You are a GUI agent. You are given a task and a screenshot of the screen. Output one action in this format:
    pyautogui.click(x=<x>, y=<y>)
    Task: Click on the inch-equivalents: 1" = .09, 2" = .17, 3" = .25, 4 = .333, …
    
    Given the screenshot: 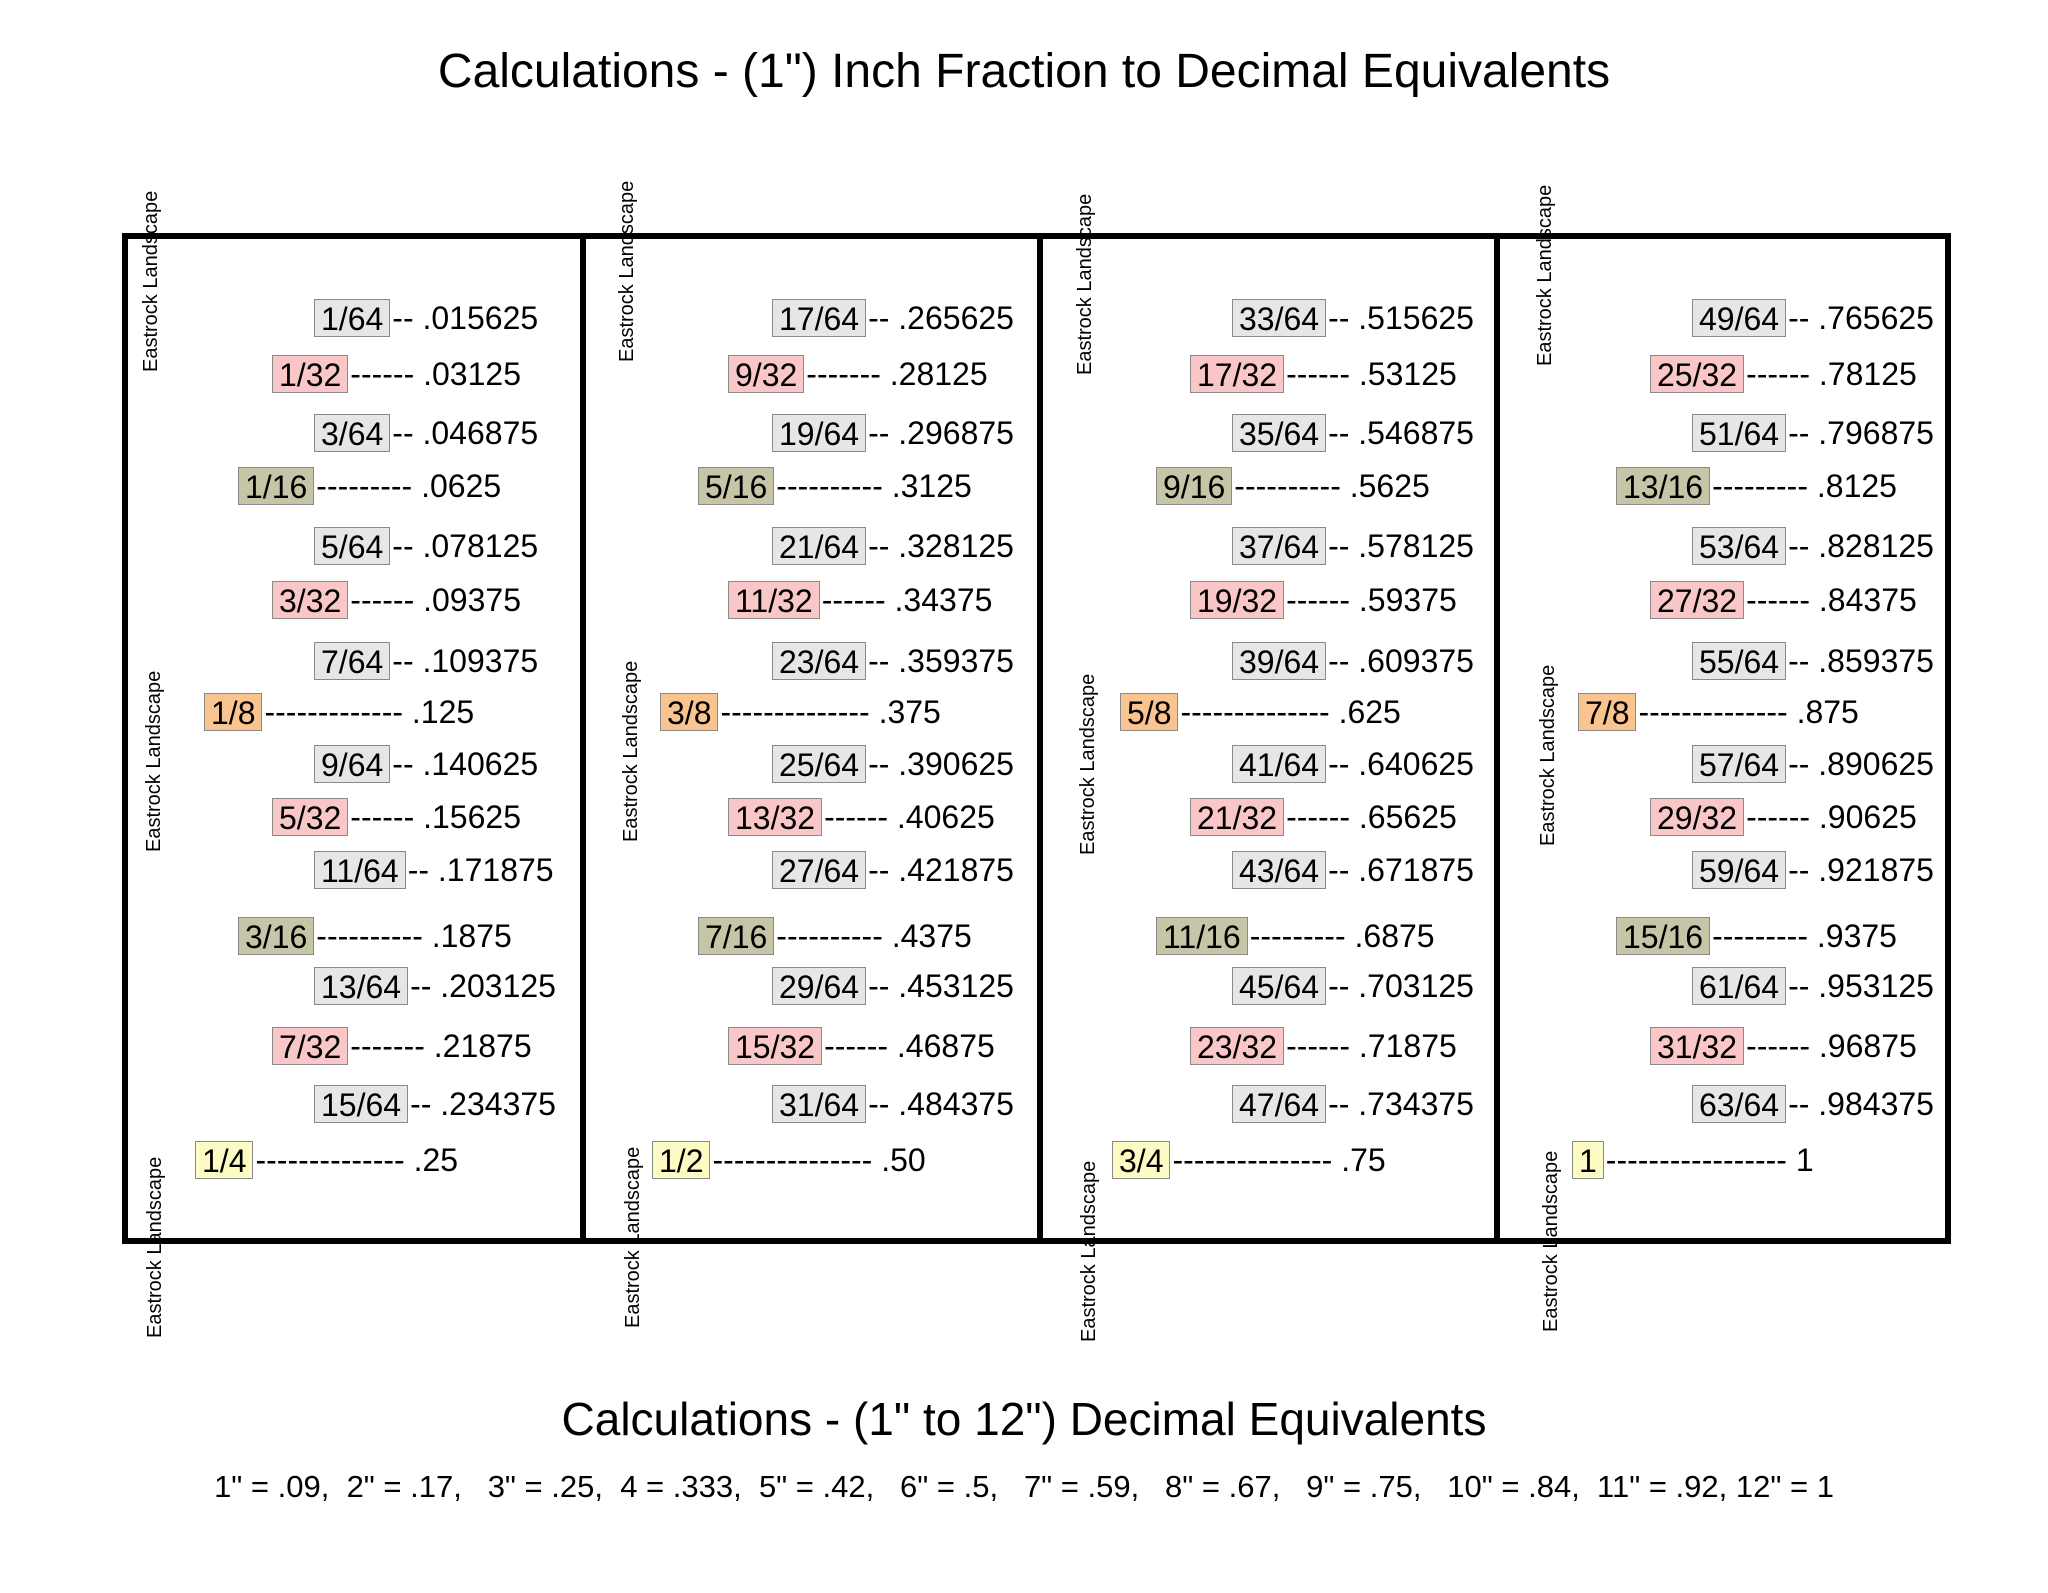 What is the action you would take?
    pyautogui.click(x=1024, y=1486)
    